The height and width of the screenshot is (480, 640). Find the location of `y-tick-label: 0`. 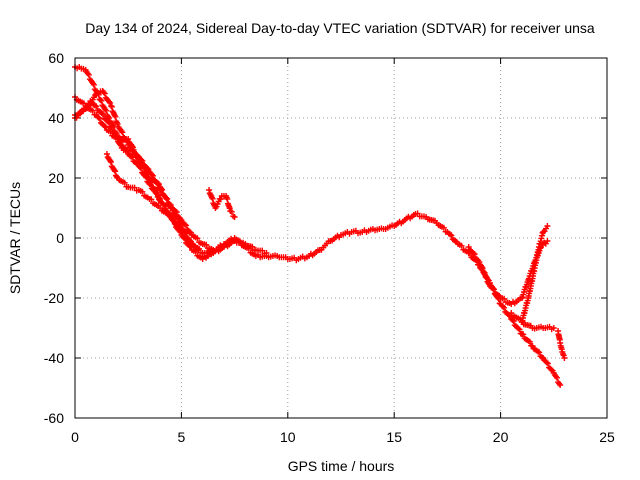

y-tick-label: 0 is located at coordinates (60, 238).